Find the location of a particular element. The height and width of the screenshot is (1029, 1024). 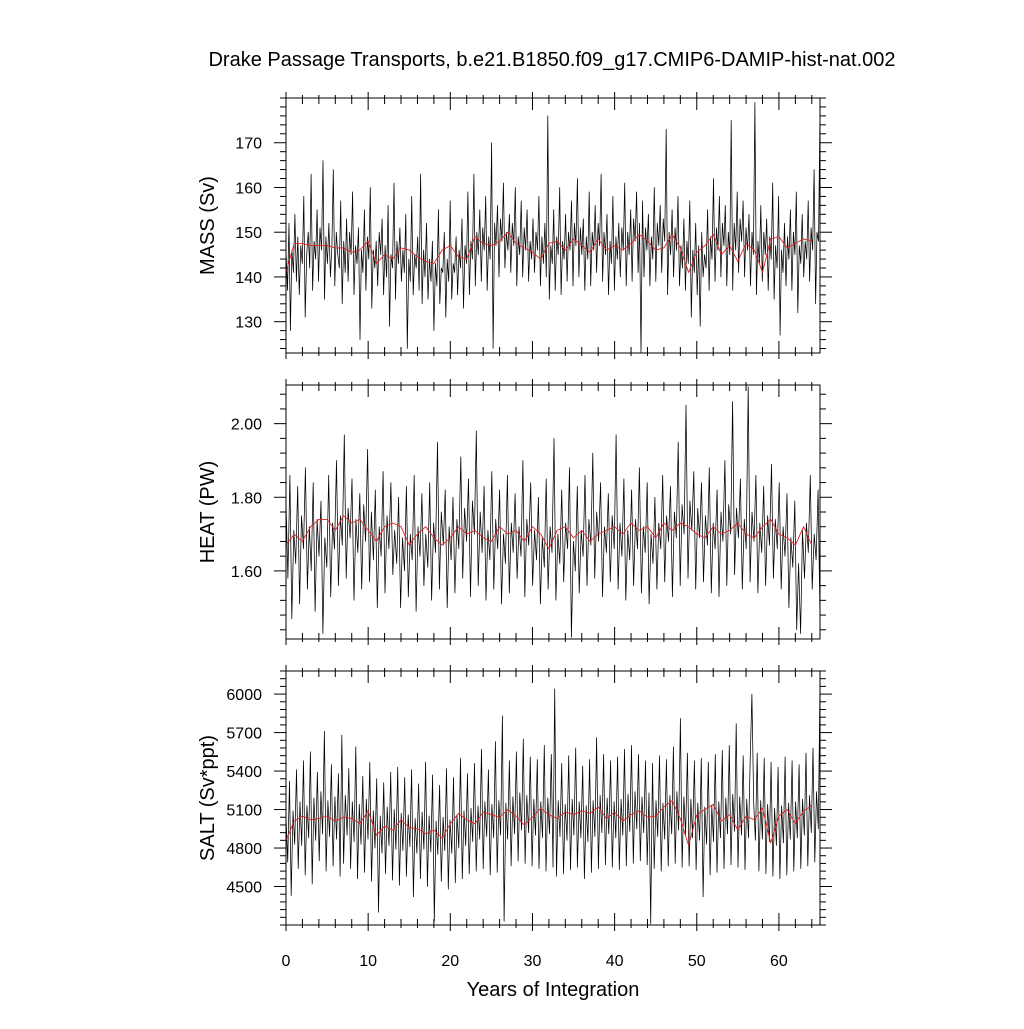

salt-y-tick-label: 4500 is located at coordinates (244, 888).